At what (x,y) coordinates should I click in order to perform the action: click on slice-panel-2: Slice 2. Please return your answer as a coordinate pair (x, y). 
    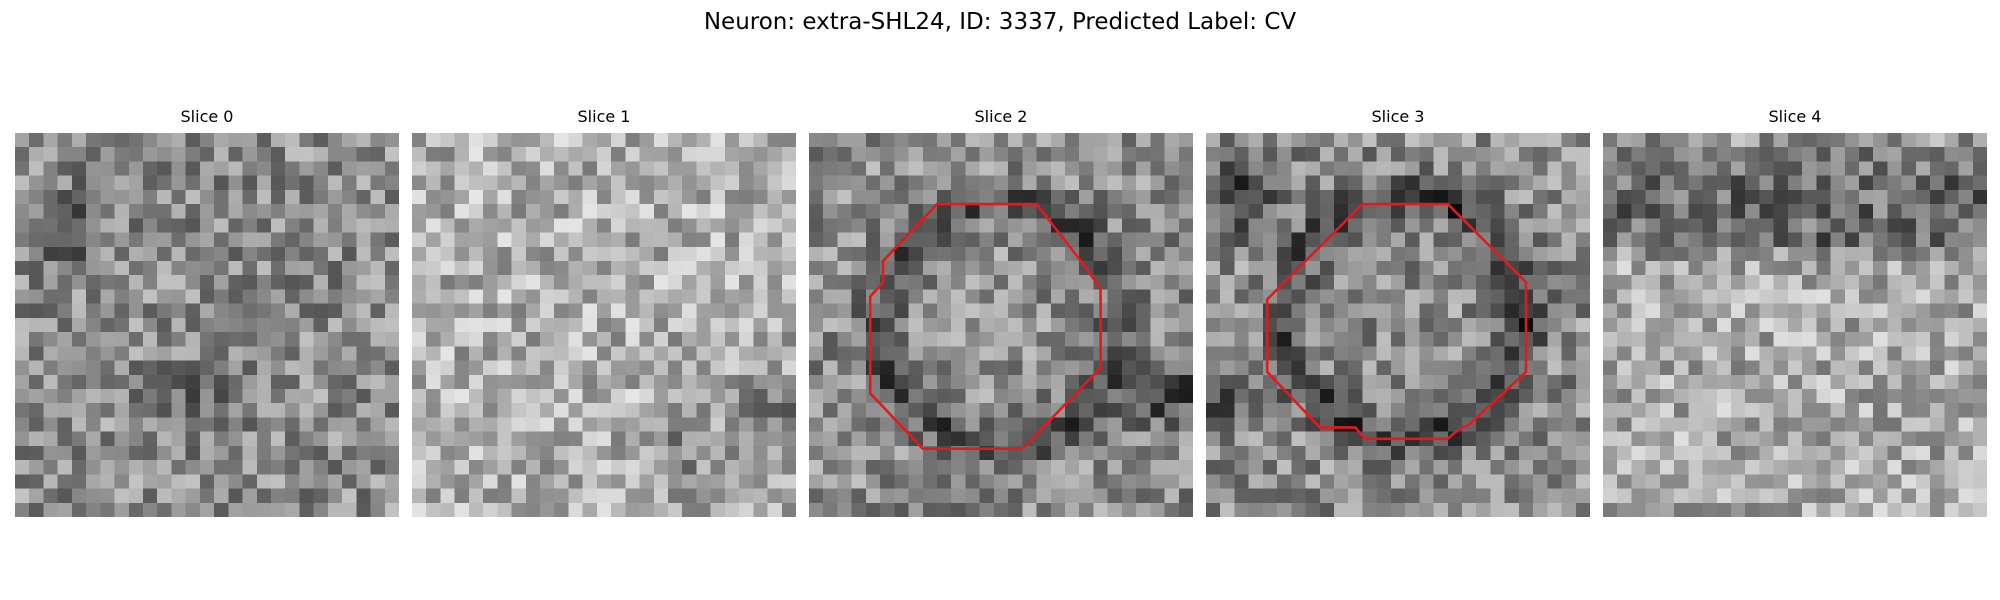
    Looking at the image, I should click on (1001, 311).